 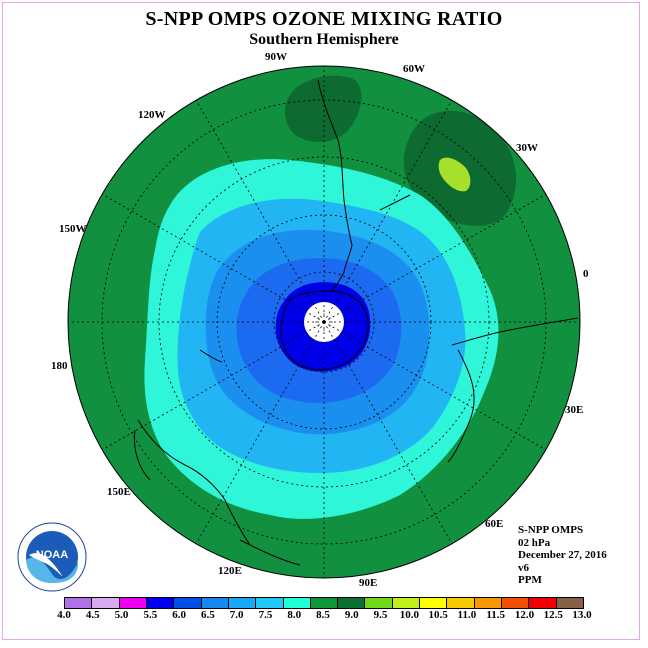 I want to click on lon-label-150w: 150W, so click(x=73, y=229).